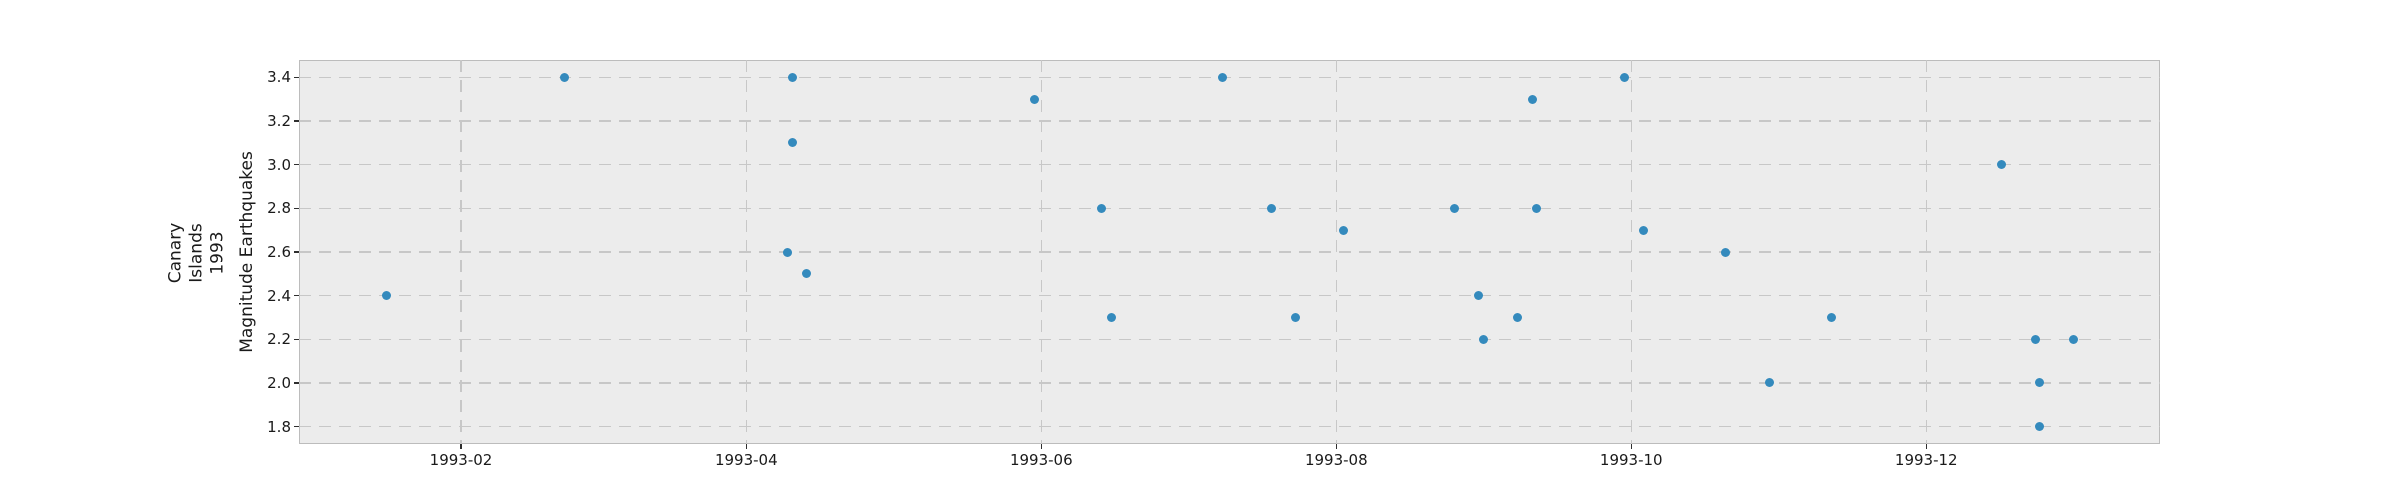 This screenshot has width=2400, height=500. I want to click on y-tick-label: 3.0, so click(279, 164).